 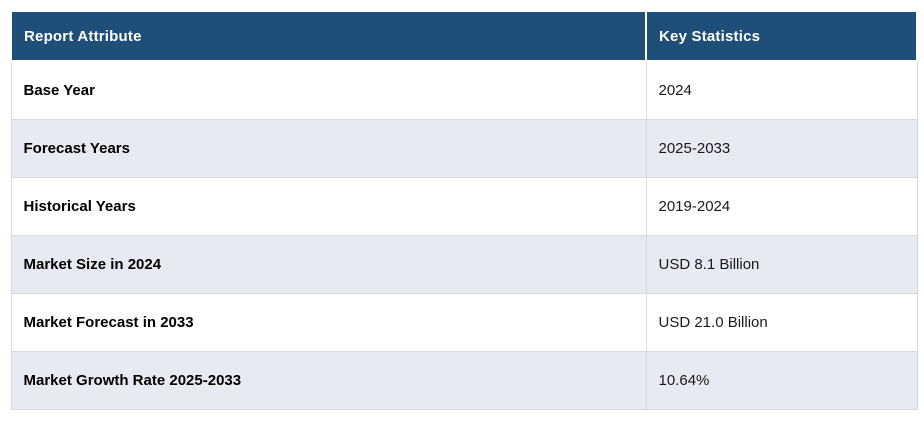 I want to click on value-cell-historical-years: 2019-2024, so click(x=781, y=206).